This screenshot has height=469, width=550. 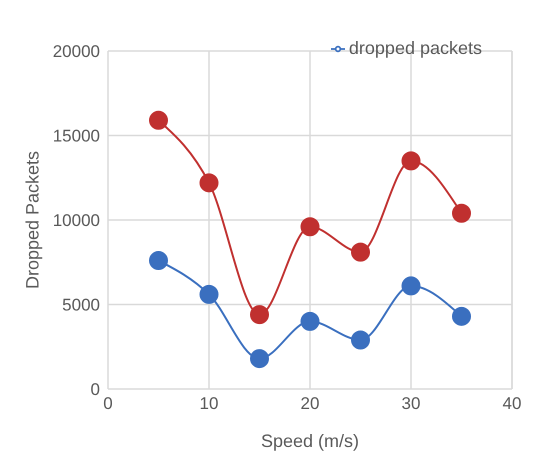 What do you see at coordinates (81, 305) in the screenshot?
I see `y-tick-label: 5000` at bounding box center [81, 305].